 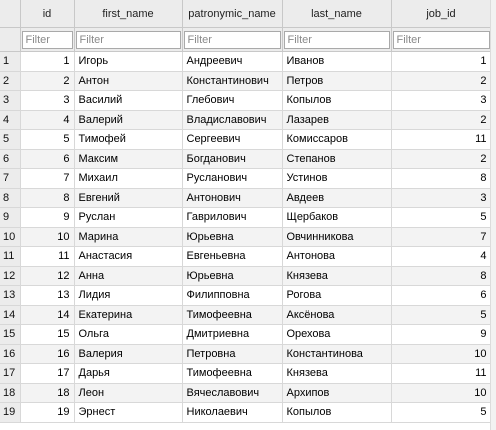 I want to click on cell-job-id: 4, so click(x=441, y=256).